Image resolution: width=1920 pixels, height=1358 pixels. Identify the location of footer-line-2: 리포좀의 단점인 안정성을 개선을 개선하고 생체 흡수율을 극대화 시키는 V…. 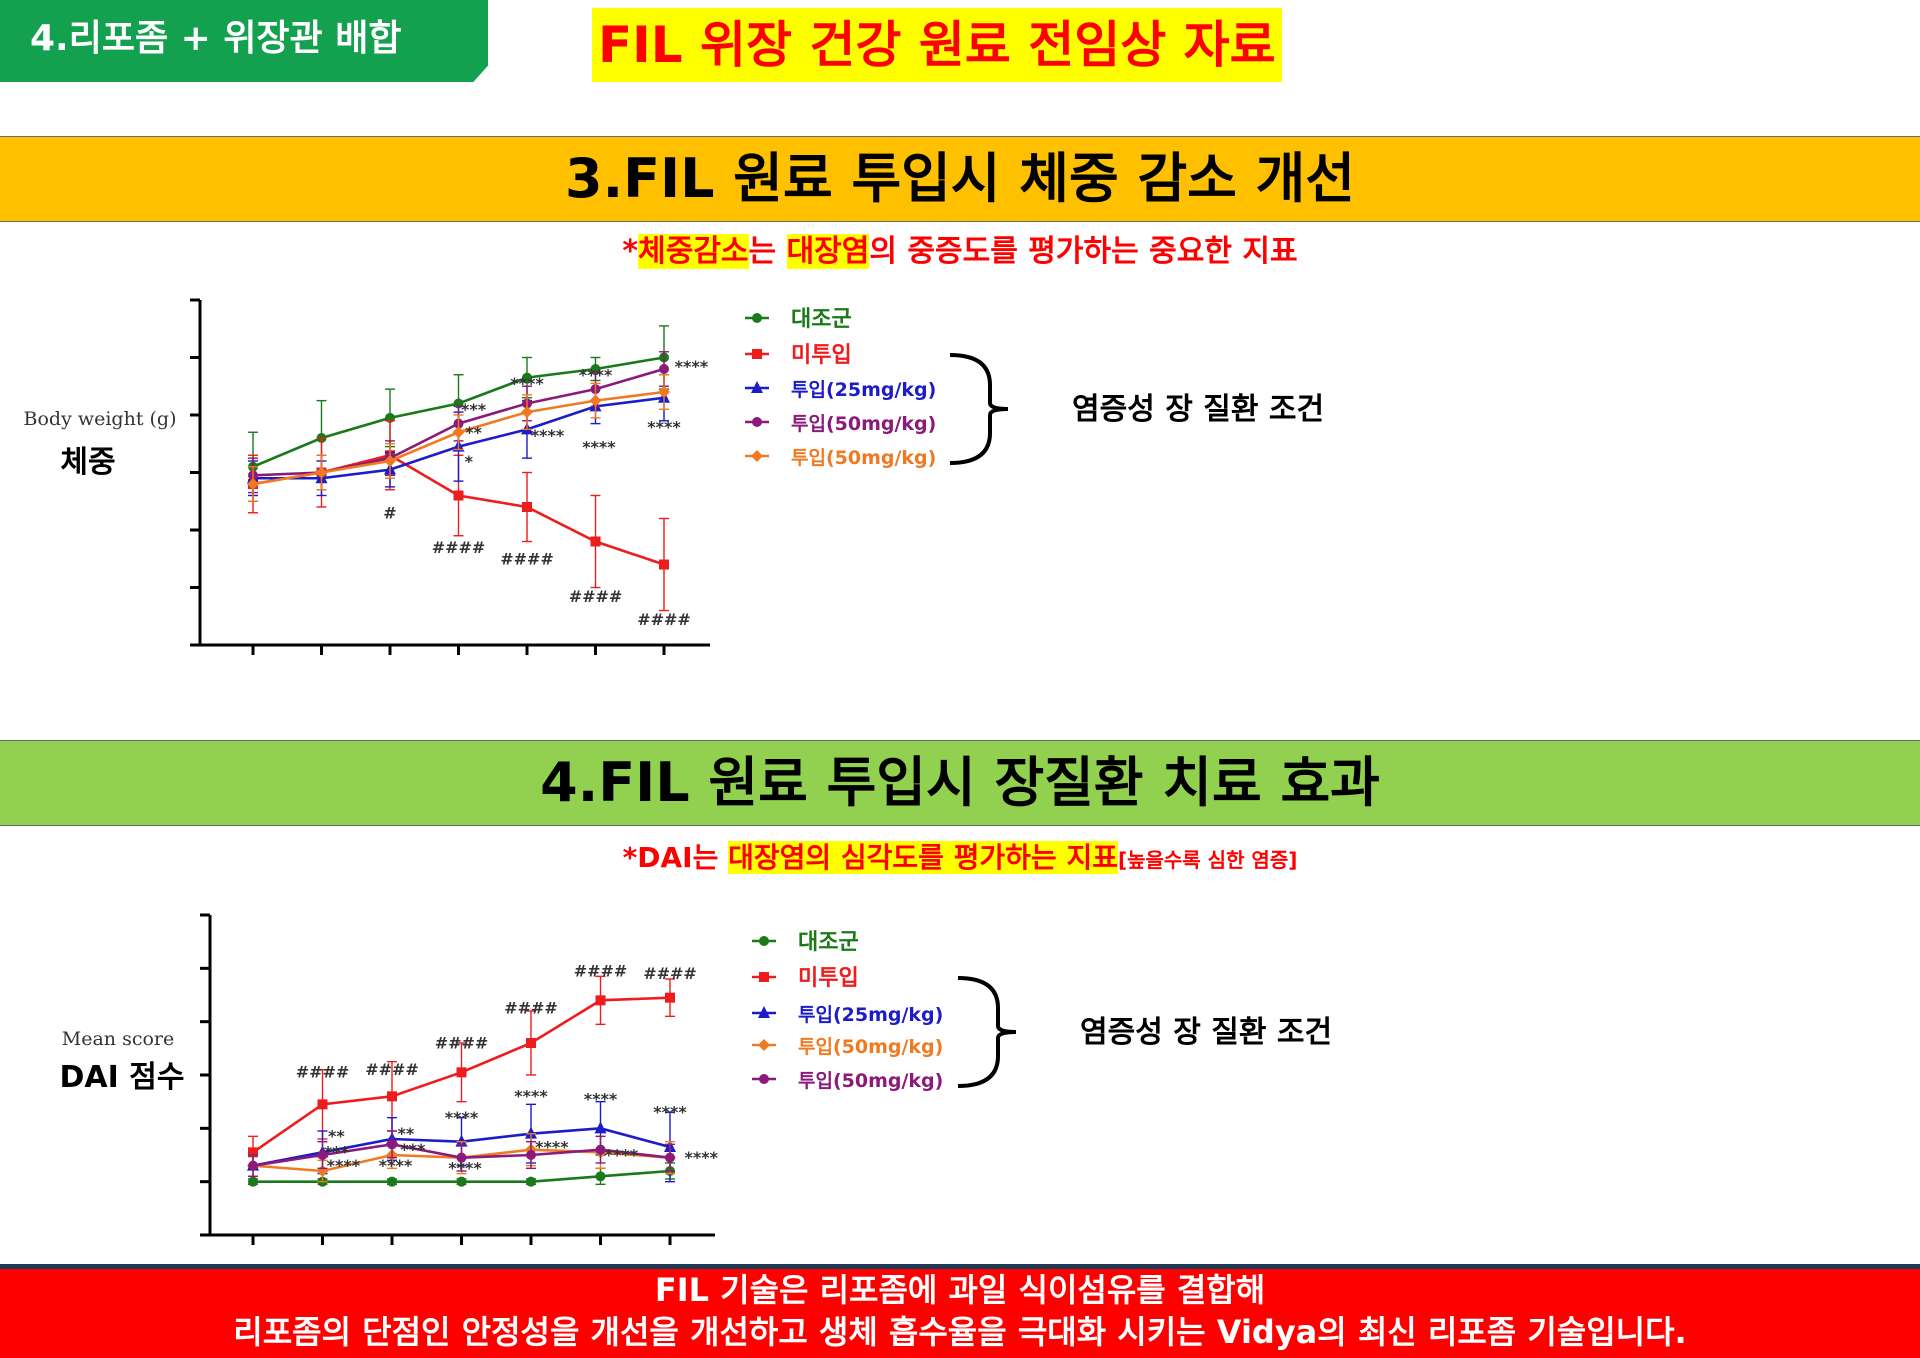
(960, 1332).